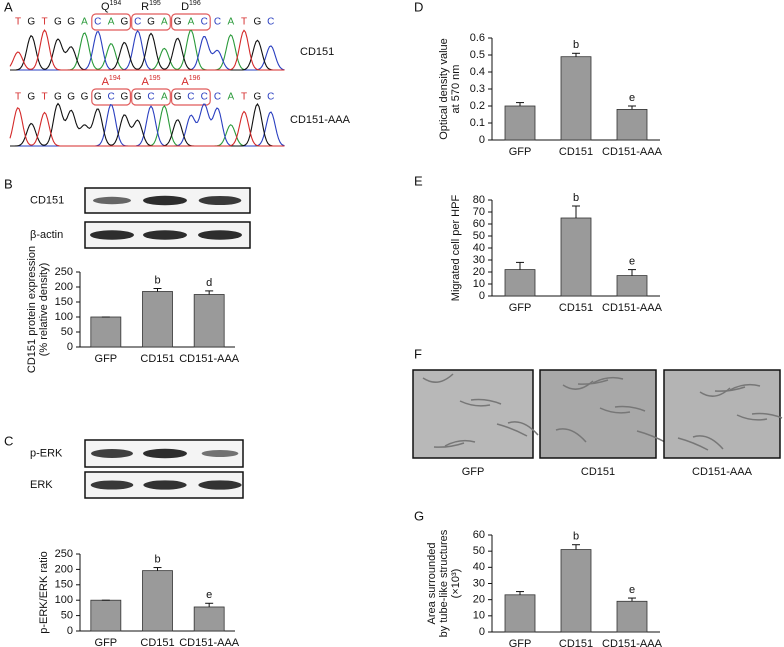  What do you see at coordinates (111, 22) in the screenshot?
I see `base-letter: A` at bounding box center [111, 22].